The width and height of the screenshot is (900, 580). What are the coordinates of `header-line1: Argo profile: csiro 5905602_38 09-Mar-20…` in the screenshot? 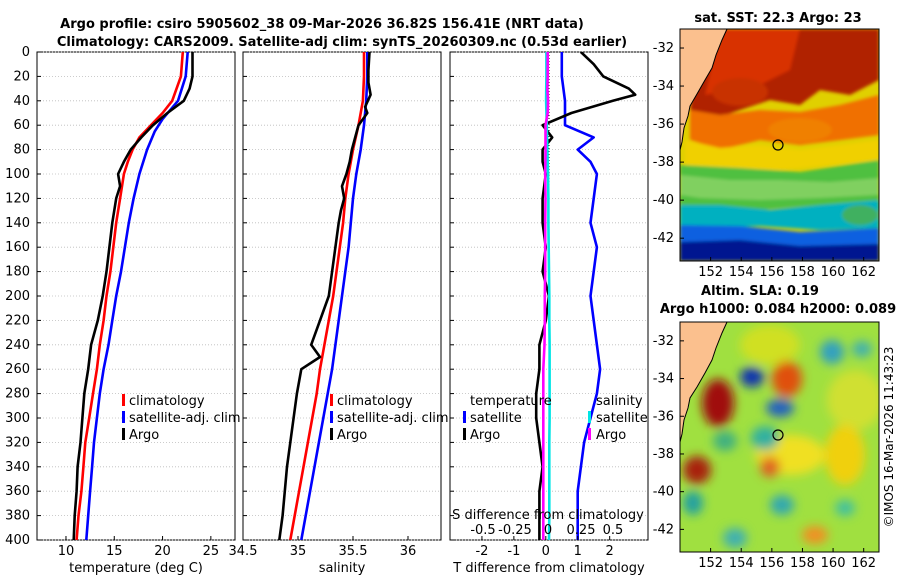 It's located at (322, 24).